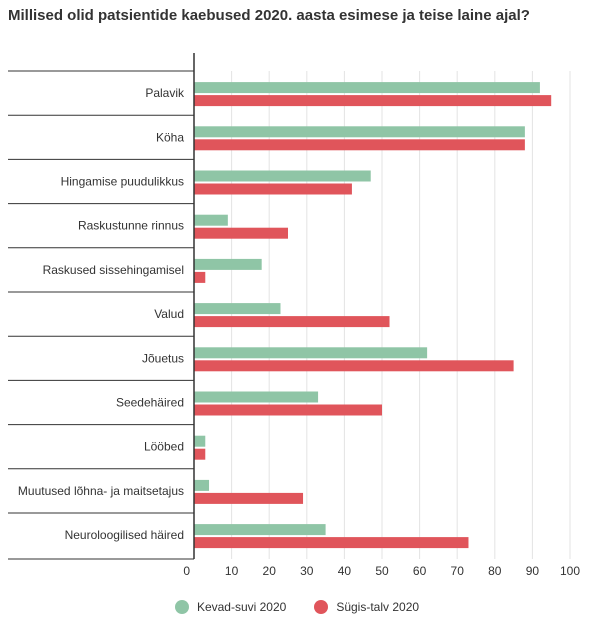 This screenshot has height=626, width=594. Describe the element at coordinates (232, 571) in the screenshot. I see `x-tick-label: 10` at that location.